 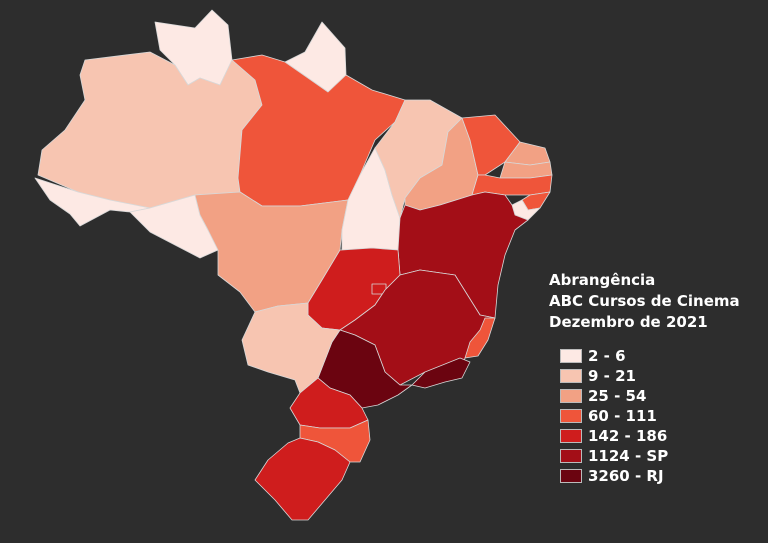 I want to click on legend-item: 9 - 21, so click(x=614, y=375).